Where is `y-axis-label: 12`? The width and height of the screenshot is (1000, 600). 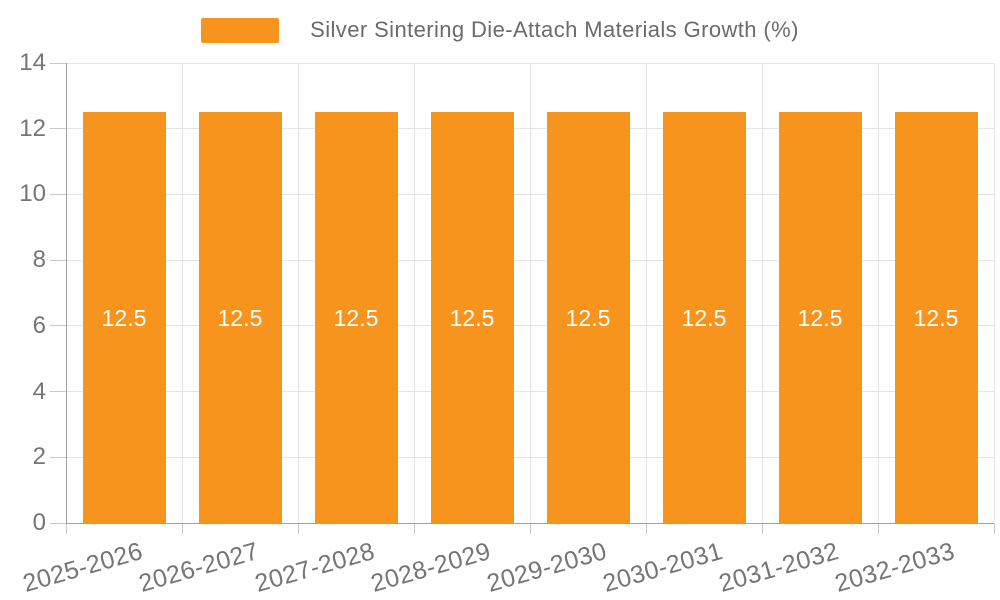
y-axis-label: 12 is located at coordinates (32, 128).